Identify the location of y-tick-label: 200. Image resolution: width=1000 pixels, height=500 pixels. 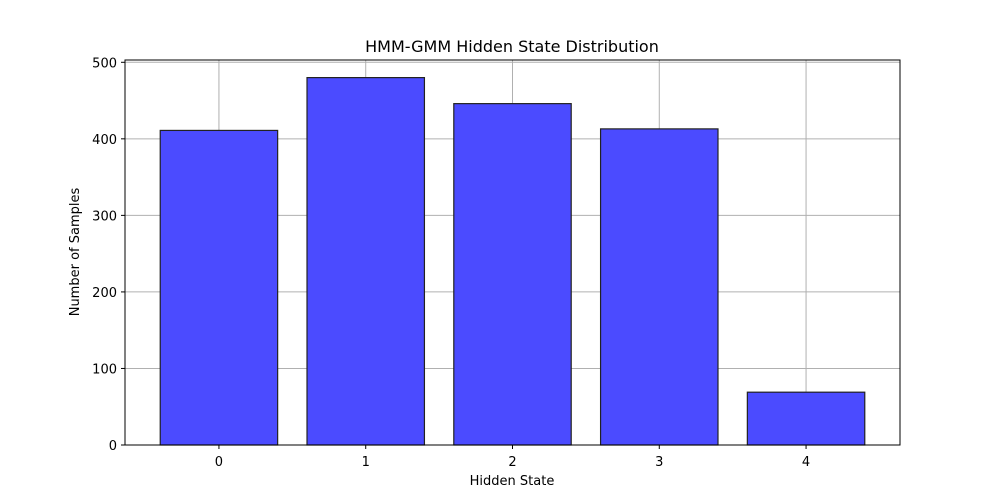
(104, 293).